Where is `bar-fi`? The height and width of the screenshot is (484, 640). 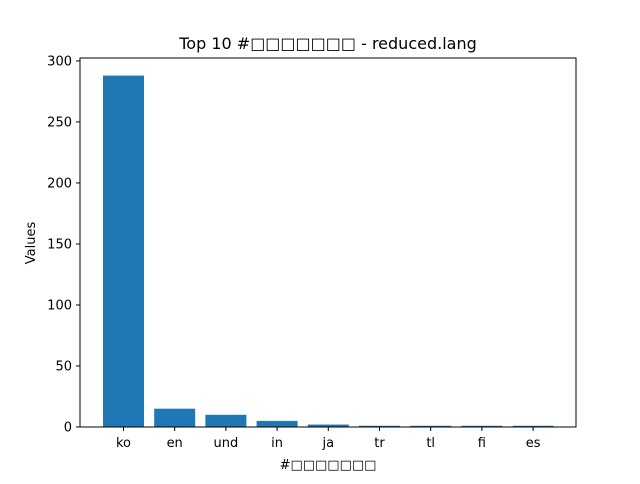 bar-fi is located at coordinates (482, 426).